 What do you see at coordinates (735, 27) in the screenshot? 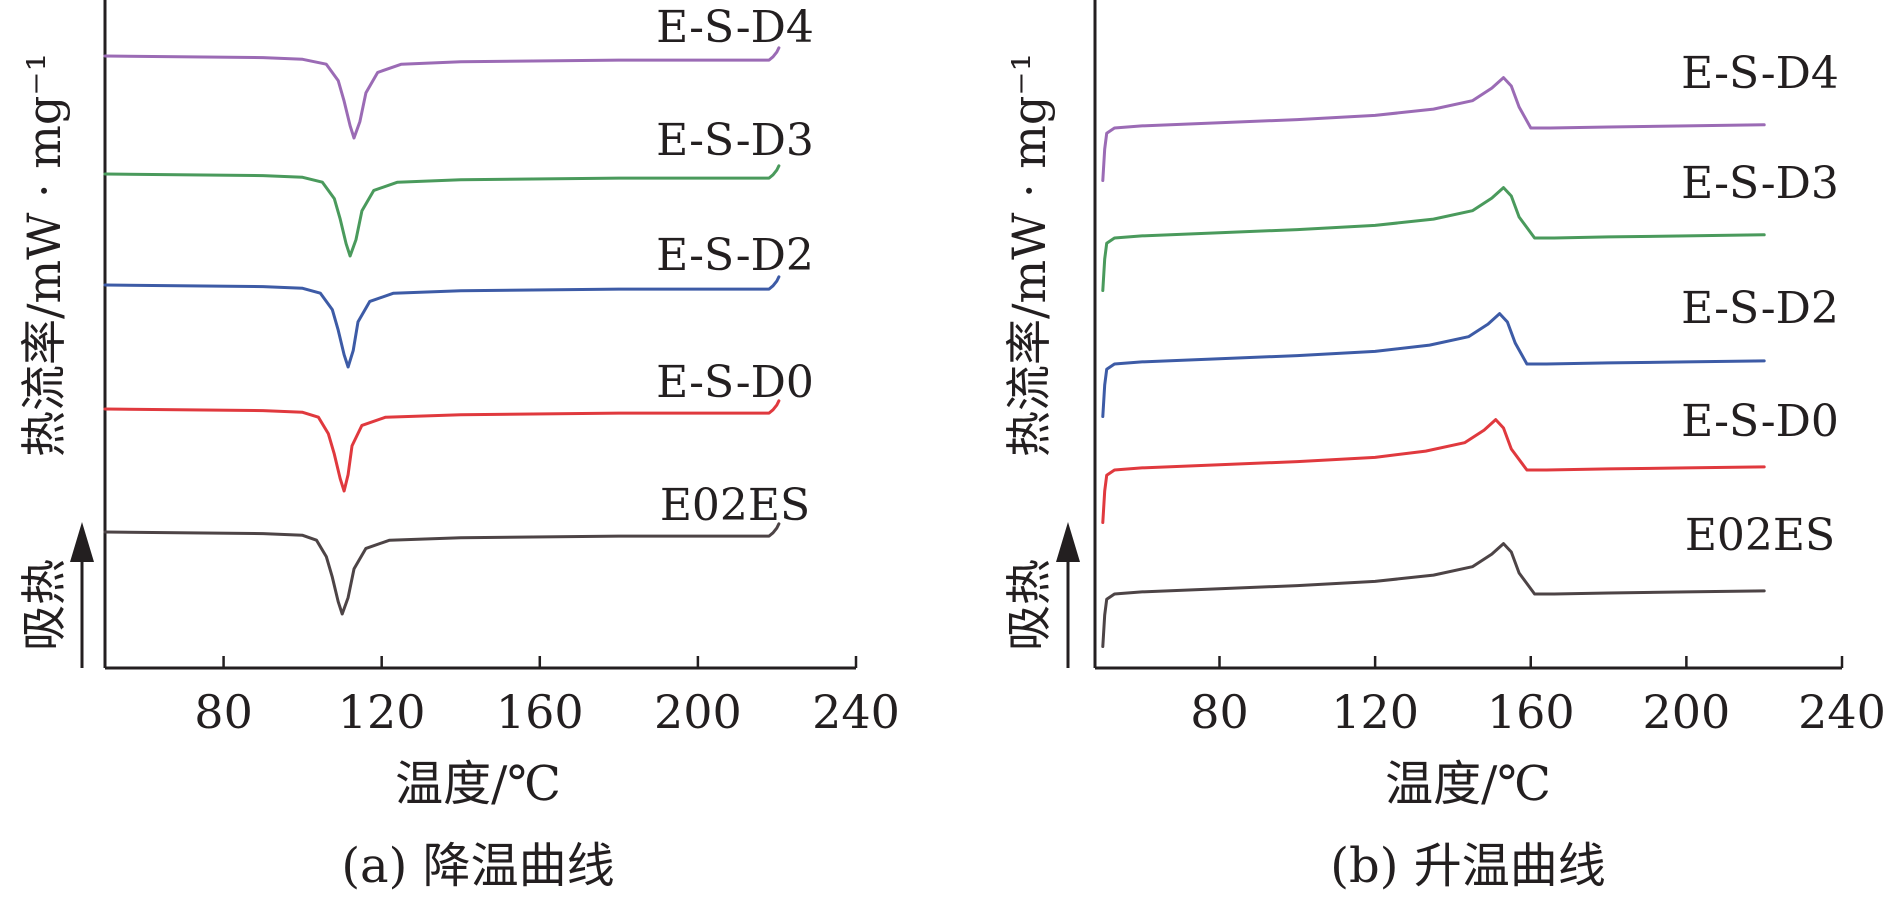
I see `panel-a-series-label: E-S-D4` at bounding box center [735, 27].